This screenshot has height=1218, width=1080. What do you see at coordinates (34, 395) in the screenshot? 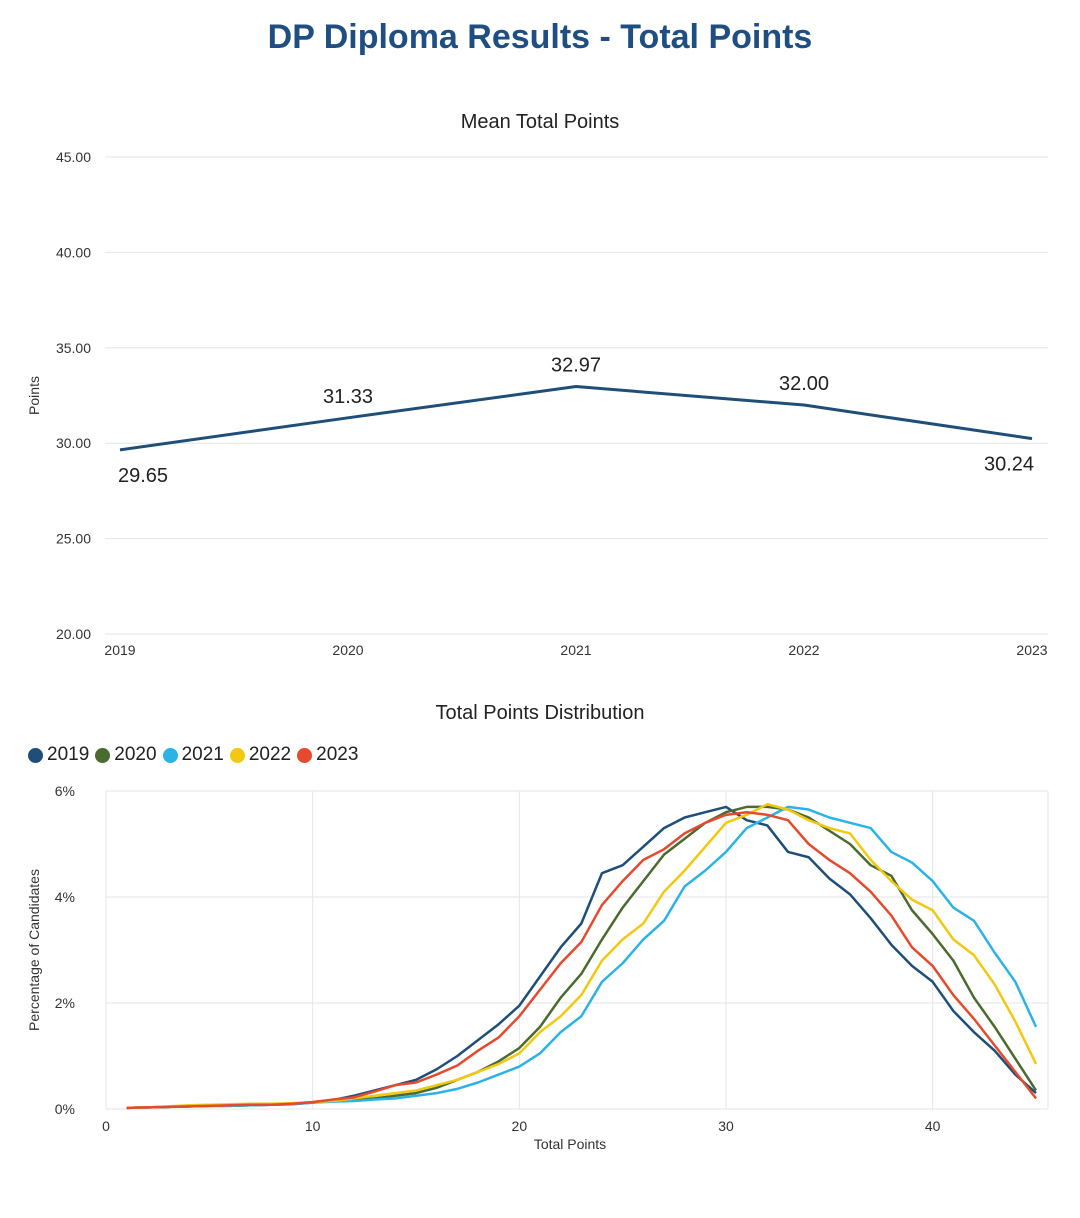
I see `y-axis-label: Points` at bounding box center [34, 395].